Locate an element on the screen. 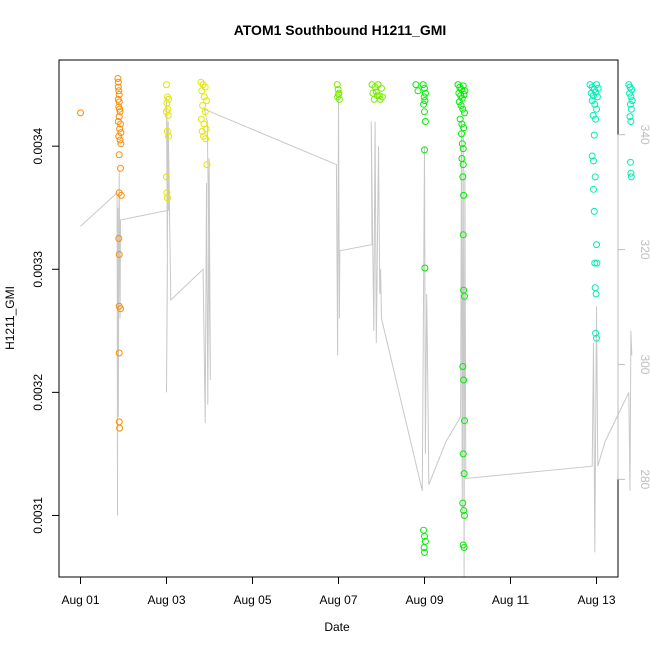 The width and height of the screenshot is (650, 650). right-tick-label: 300 is located at coordinates (644, 364).